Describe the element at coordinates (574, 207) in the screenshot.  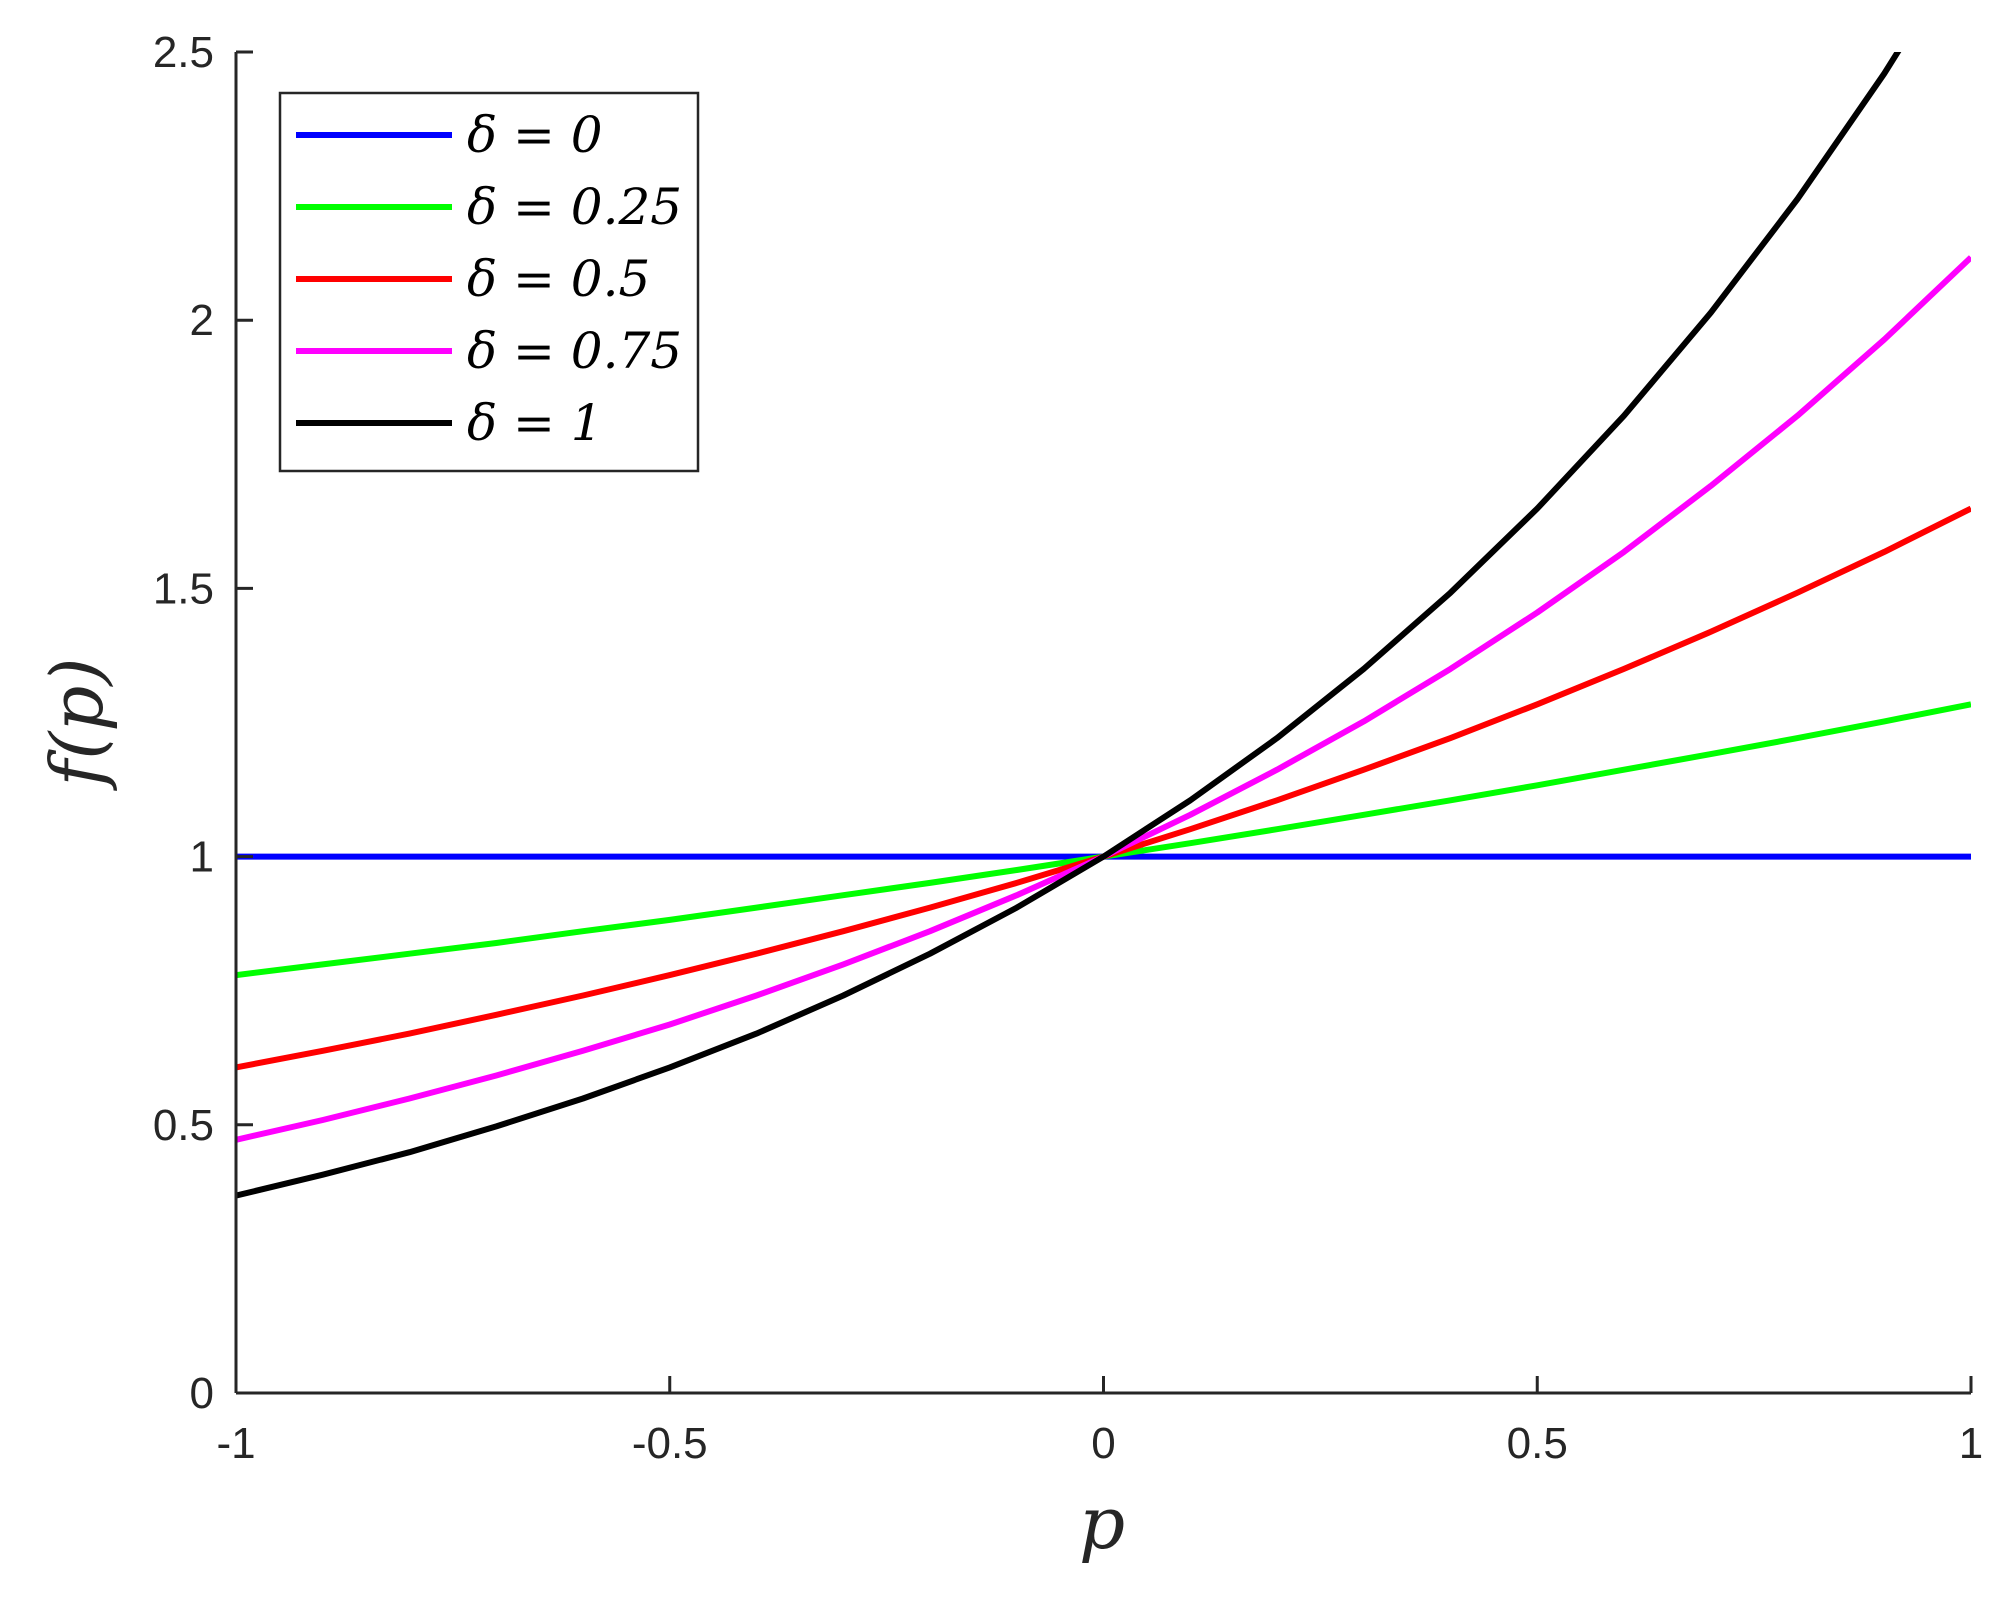
I see `legend-label: δ = 0.25` at that location.